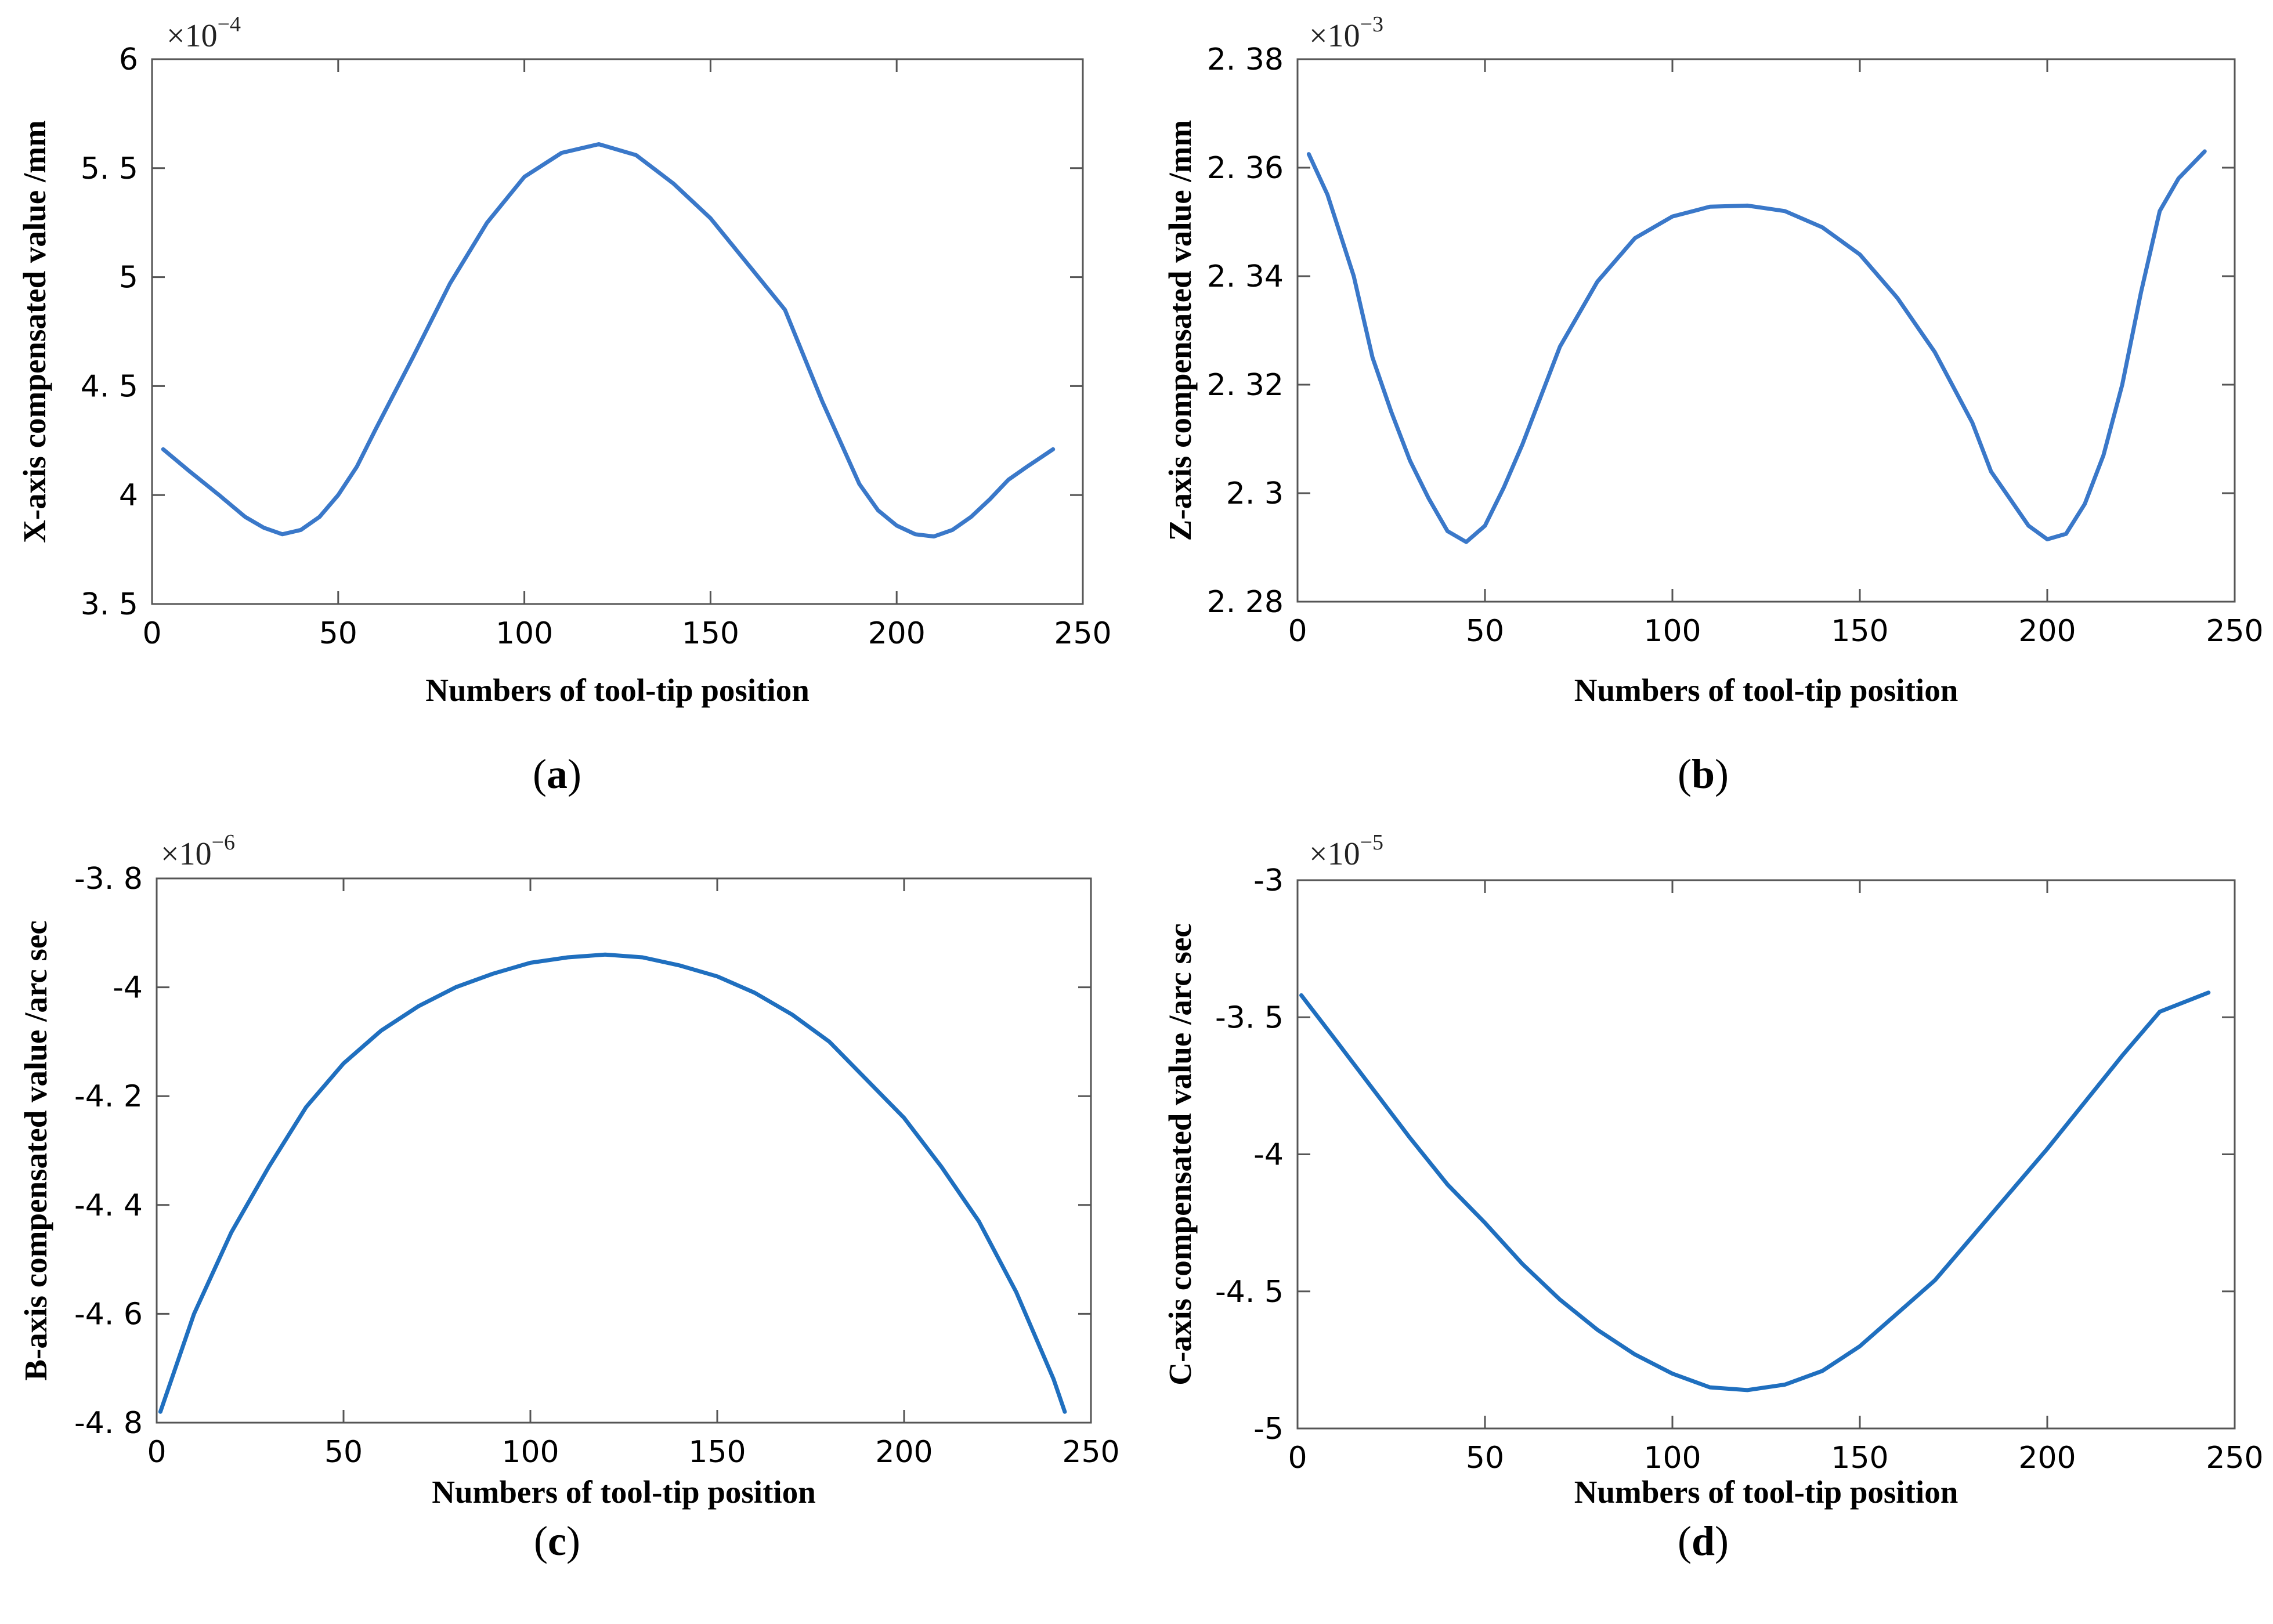  I want to click on multiplier-exponent: −3, so click(1371, 25).